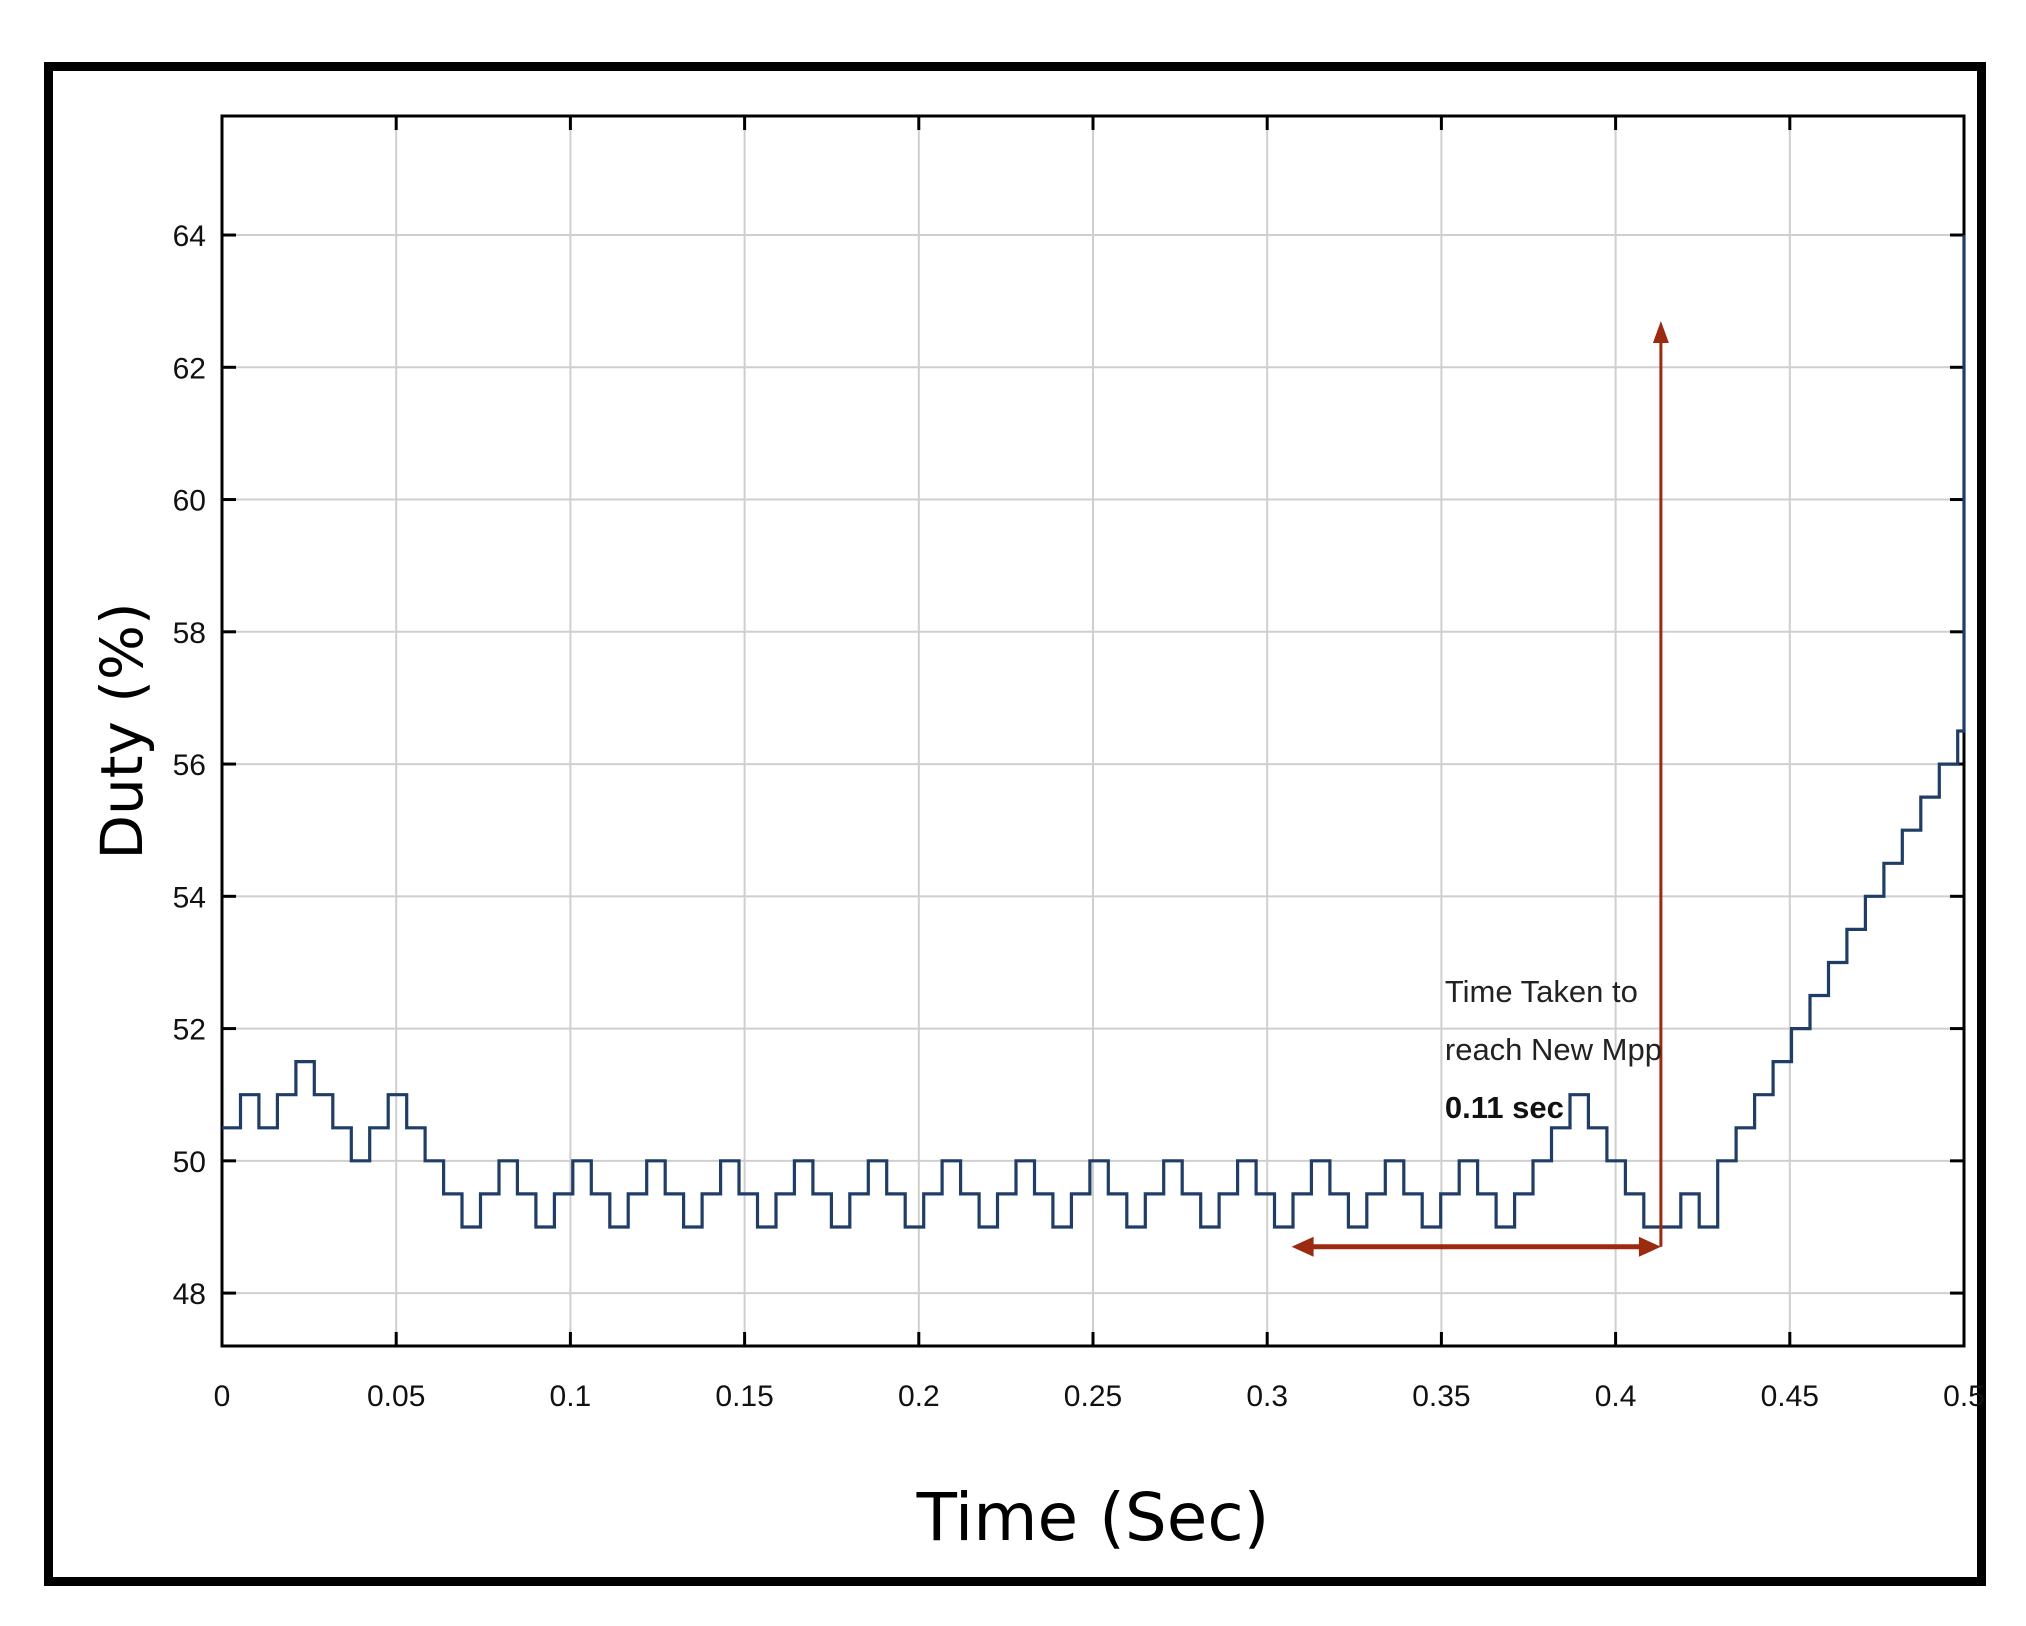  I want to click on y-tick-label: 52, so click(189, 1030).